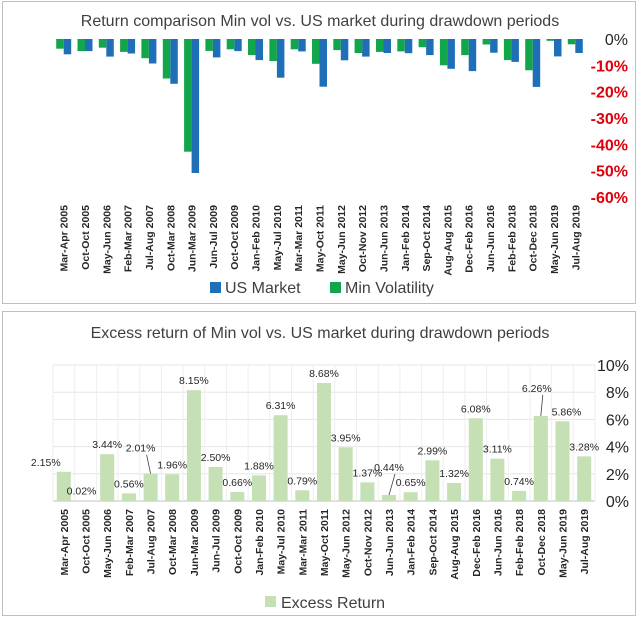  Describe the element at coordinates (519, 495) in the screenshot. I see `bar-excess-return-feb-feb-2018` at that location.